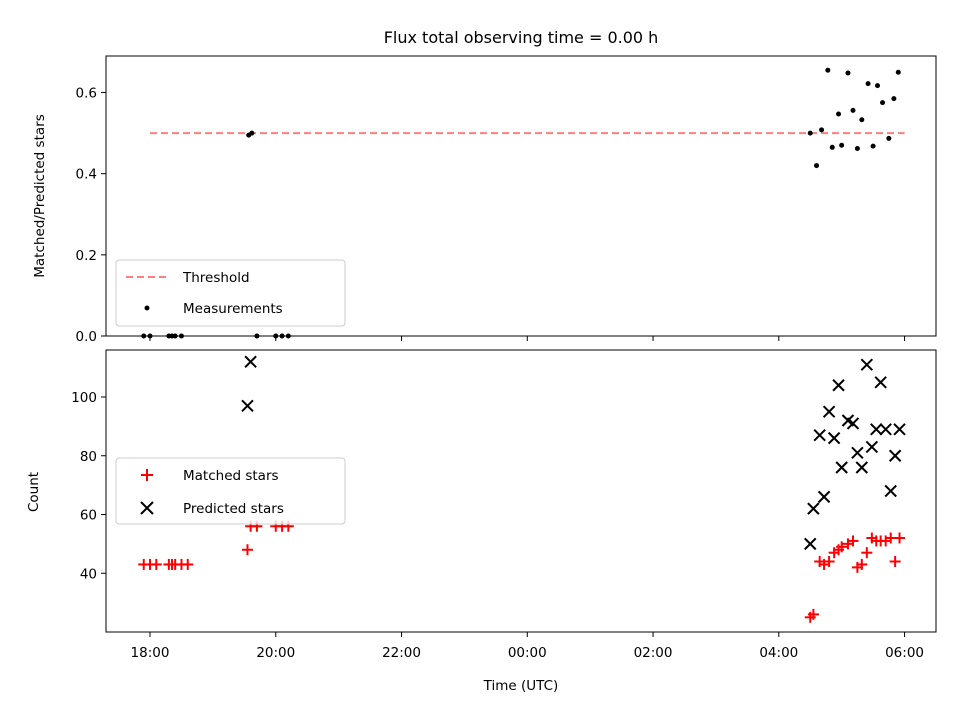 This screenshot has height=720, width=960. Describe the element at coordinates (40, 195) in the screenshot. I see `top-y-axis-label: Matched/Predicted stars` at that location.